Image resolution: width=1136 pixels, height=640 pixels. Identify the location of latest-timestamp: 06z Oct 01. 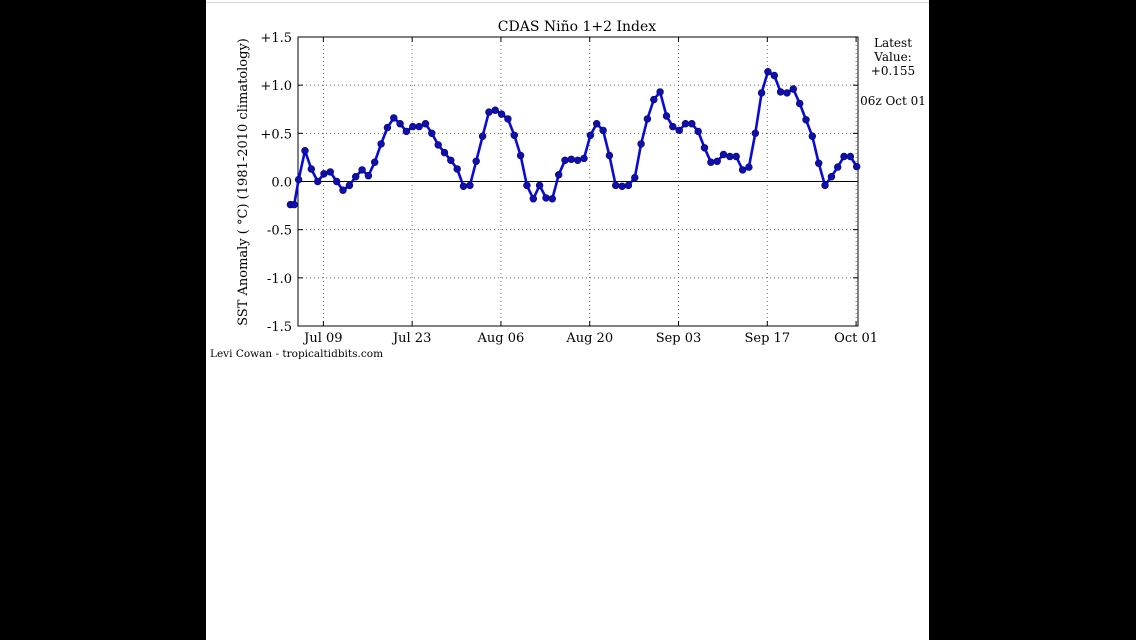
(893, 101).